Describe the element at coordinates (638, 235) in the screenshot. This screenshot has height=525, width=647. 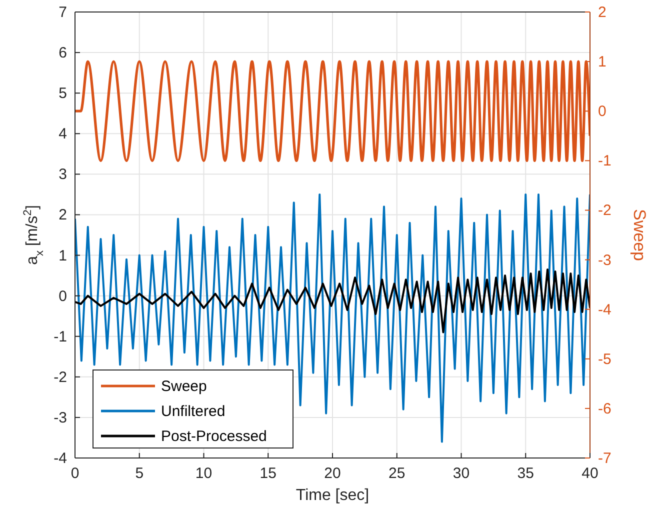
I see `y2-axis-title: Sweep` at that location.